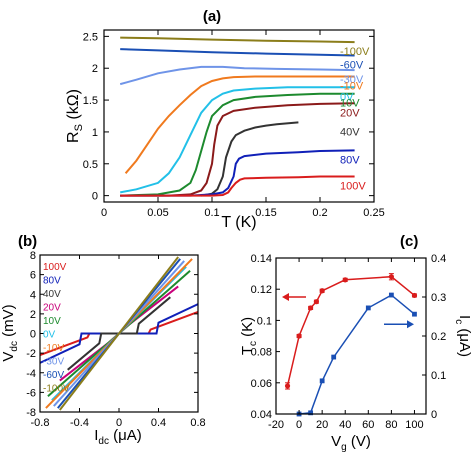 The height and width of the screenshot is (461, 474). I want to click on panel-c-y2label: Ic (μA), so click(463, 336).